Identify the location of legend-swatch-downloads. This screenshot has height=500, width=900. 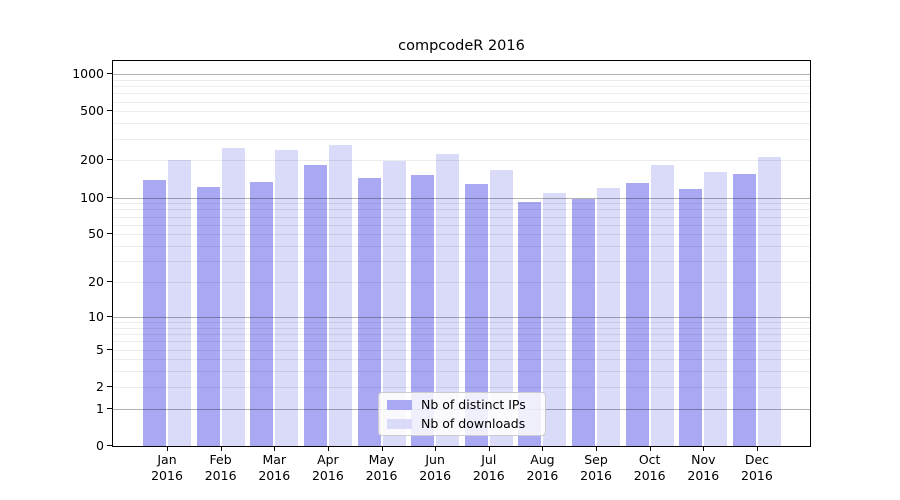
(399, 423).